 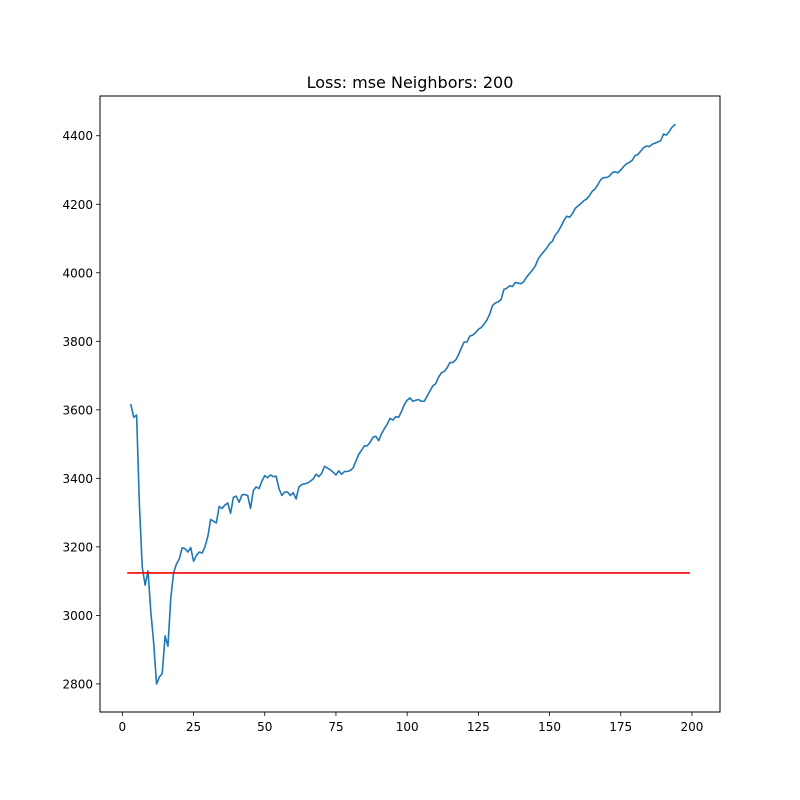 What do you see at coordinates (620, 727) in the screenshot?
I see `x-tick-label: 175` at bounding box center [620, 727].